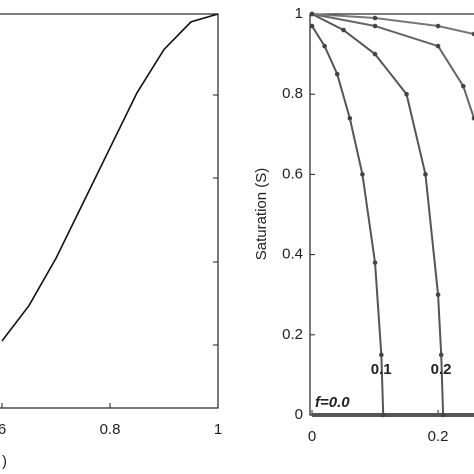 Image resolution: width=474 pixels, height=474 pixels. I want to click on x-tick-label: 1, so click(218, 429).